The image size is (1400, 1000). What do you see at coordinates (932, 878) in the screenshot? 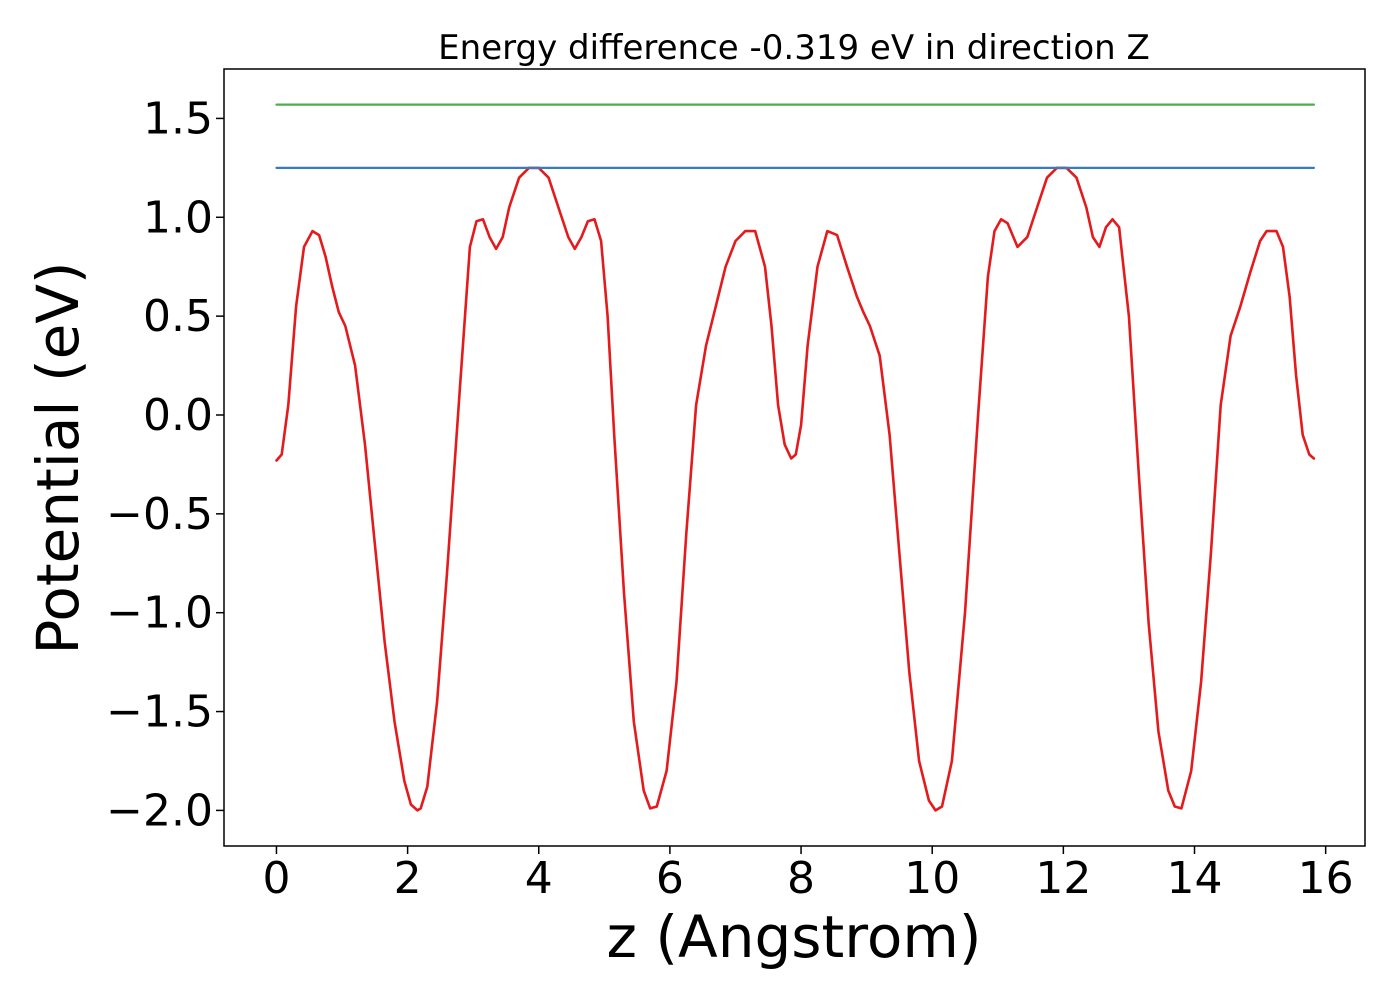
I see `x-tick-label: 10` at bounding box center [932, 878].